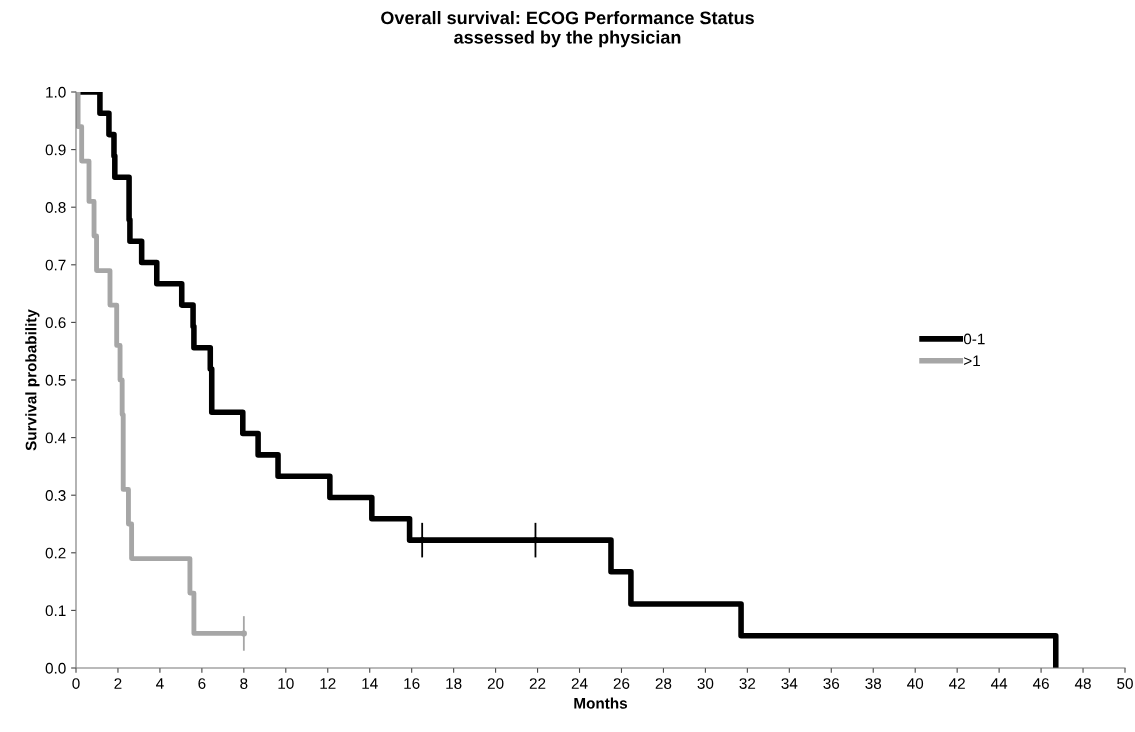  I want to click on y-tick-label: 0.5, so click(55, 380).